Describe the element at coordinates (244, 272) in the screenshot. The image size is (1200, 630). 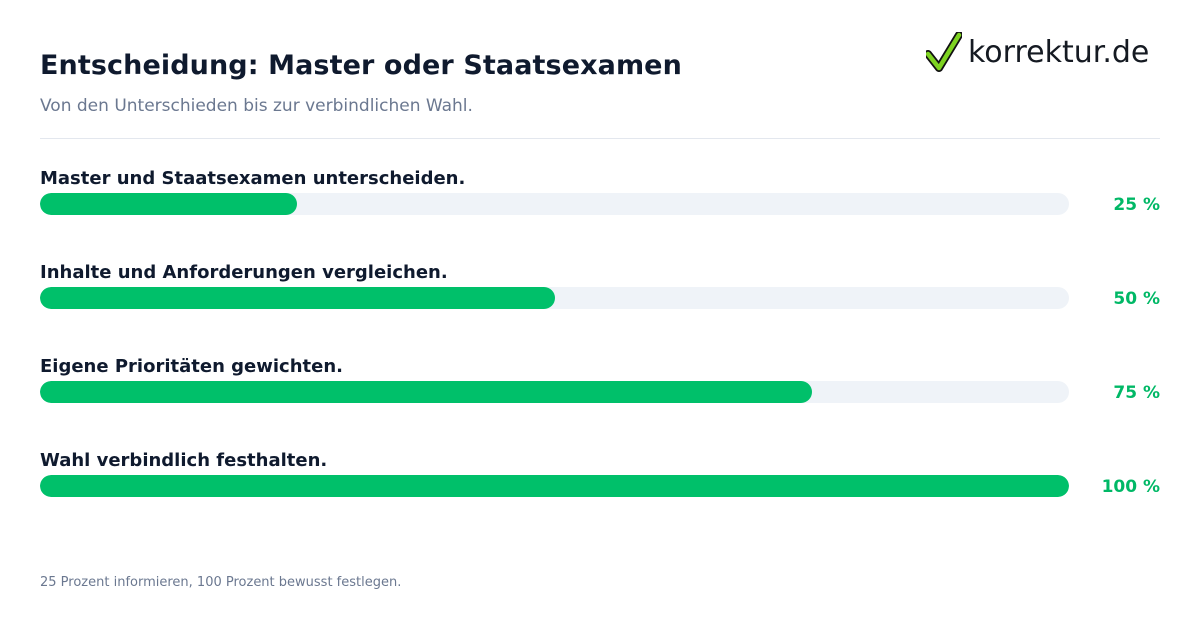
I see `bar-category-label: Inhalte und Anforderungen vergleichen.` at that location.